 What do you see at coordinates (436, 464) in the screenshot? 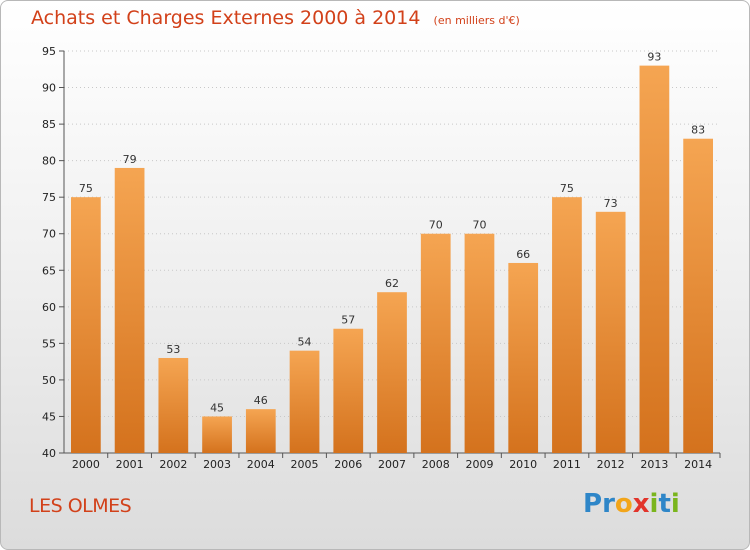
I see `x-tick-label: 2008` at bounding box center [436, 464].